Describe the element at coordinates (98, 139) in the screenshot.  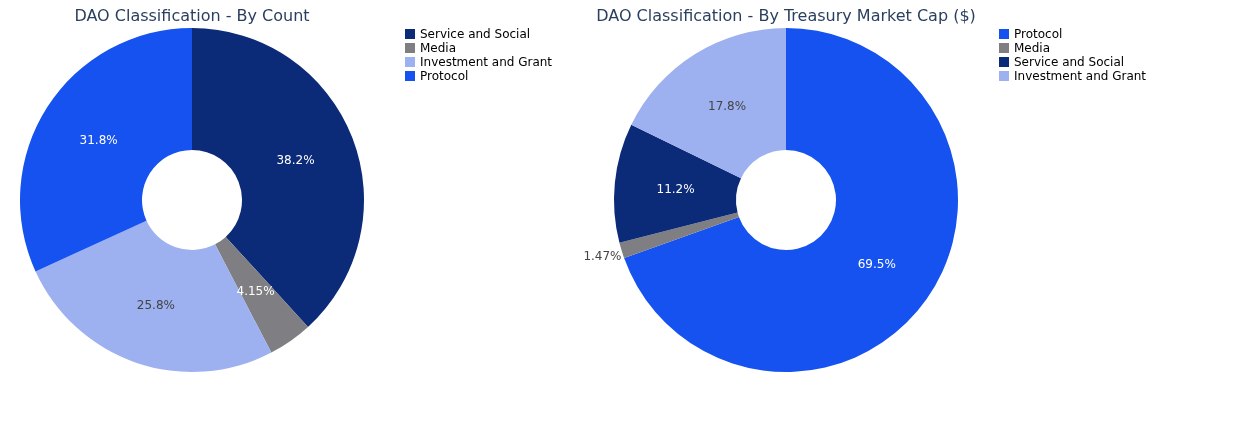
I see `data-label: 31.8%` at that location.